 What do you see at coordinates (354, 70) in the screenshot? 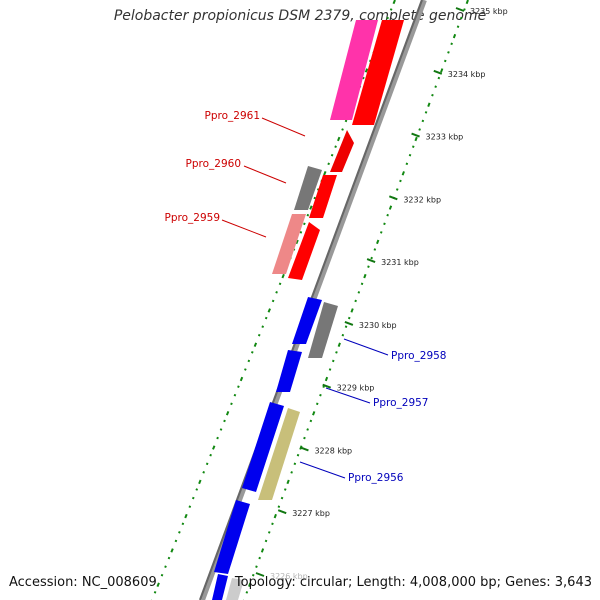
I see `gene-pink` at bounding box center [354, 70].